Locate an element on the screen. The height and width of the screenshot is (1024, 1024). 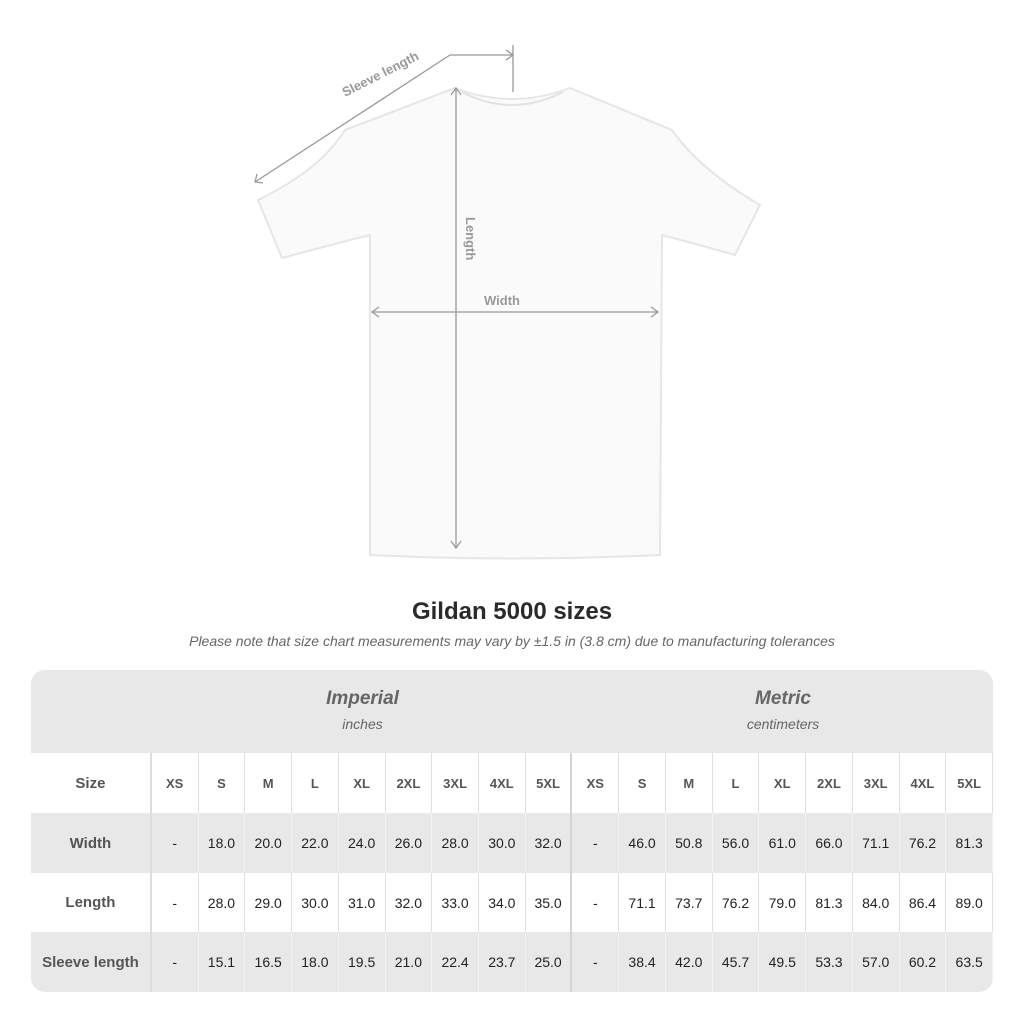
value-cell: 66.0 is located at coordinates (829, 843).